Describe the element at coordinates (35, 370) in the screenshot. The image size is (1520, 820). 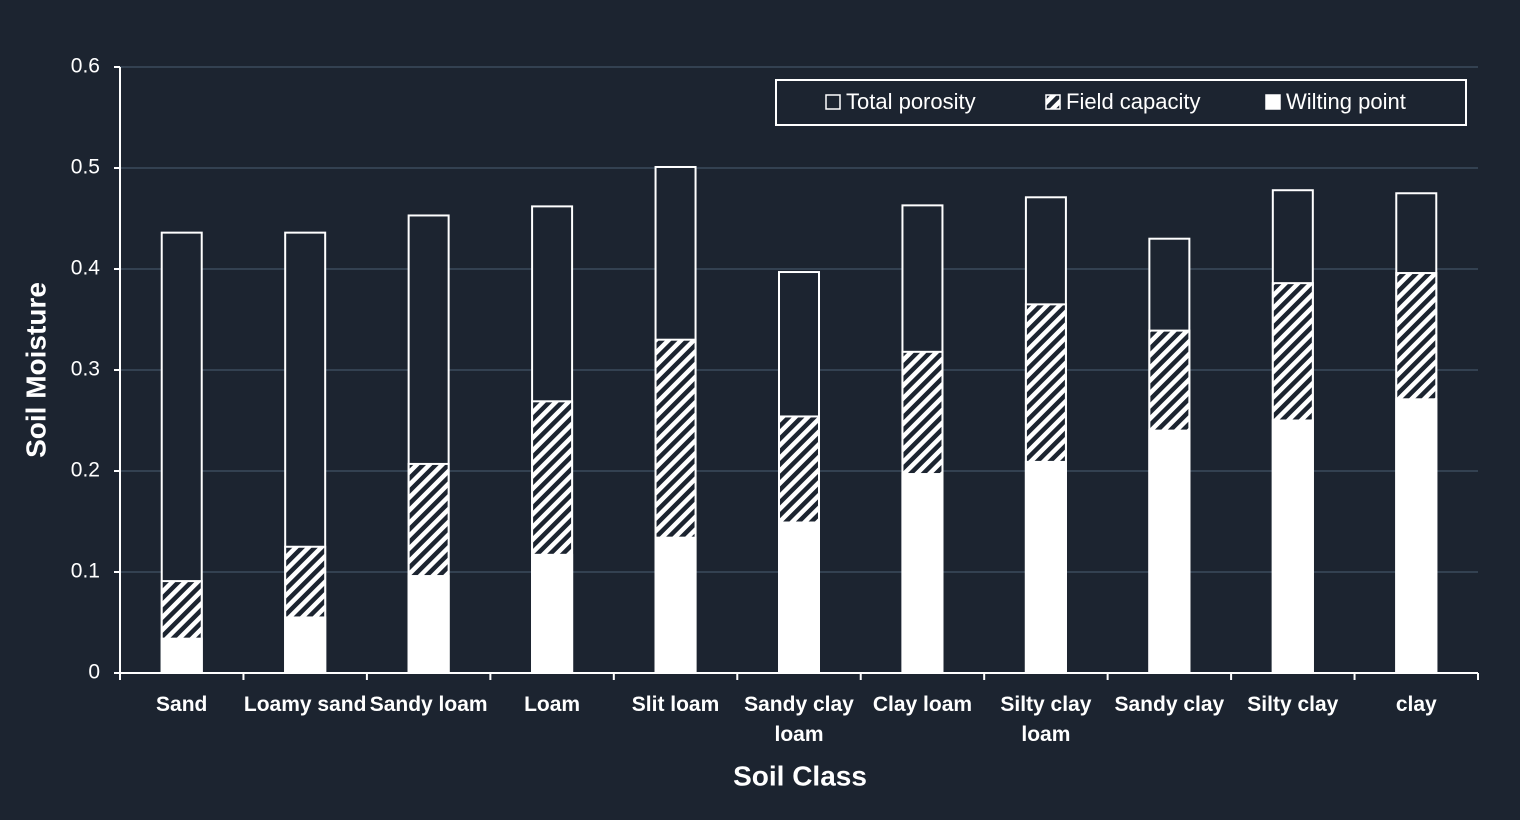
I see `y-axis-title: Soil Moisture` at that location.